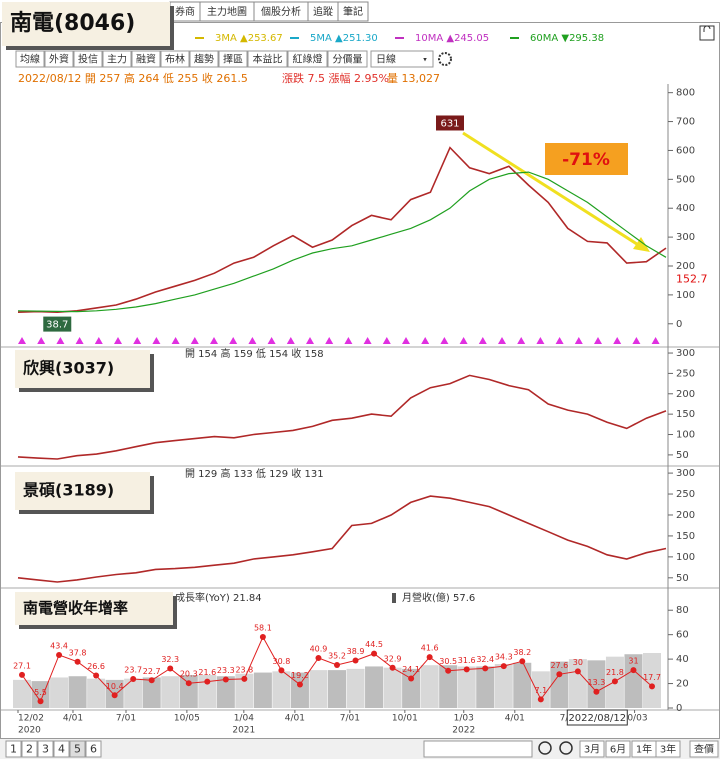 The image size is (720, 759). What do you see at coordinates (244, 719) in the screenshot?
I see `x-tick-label: 1/04` at bounding box center [244, 719].